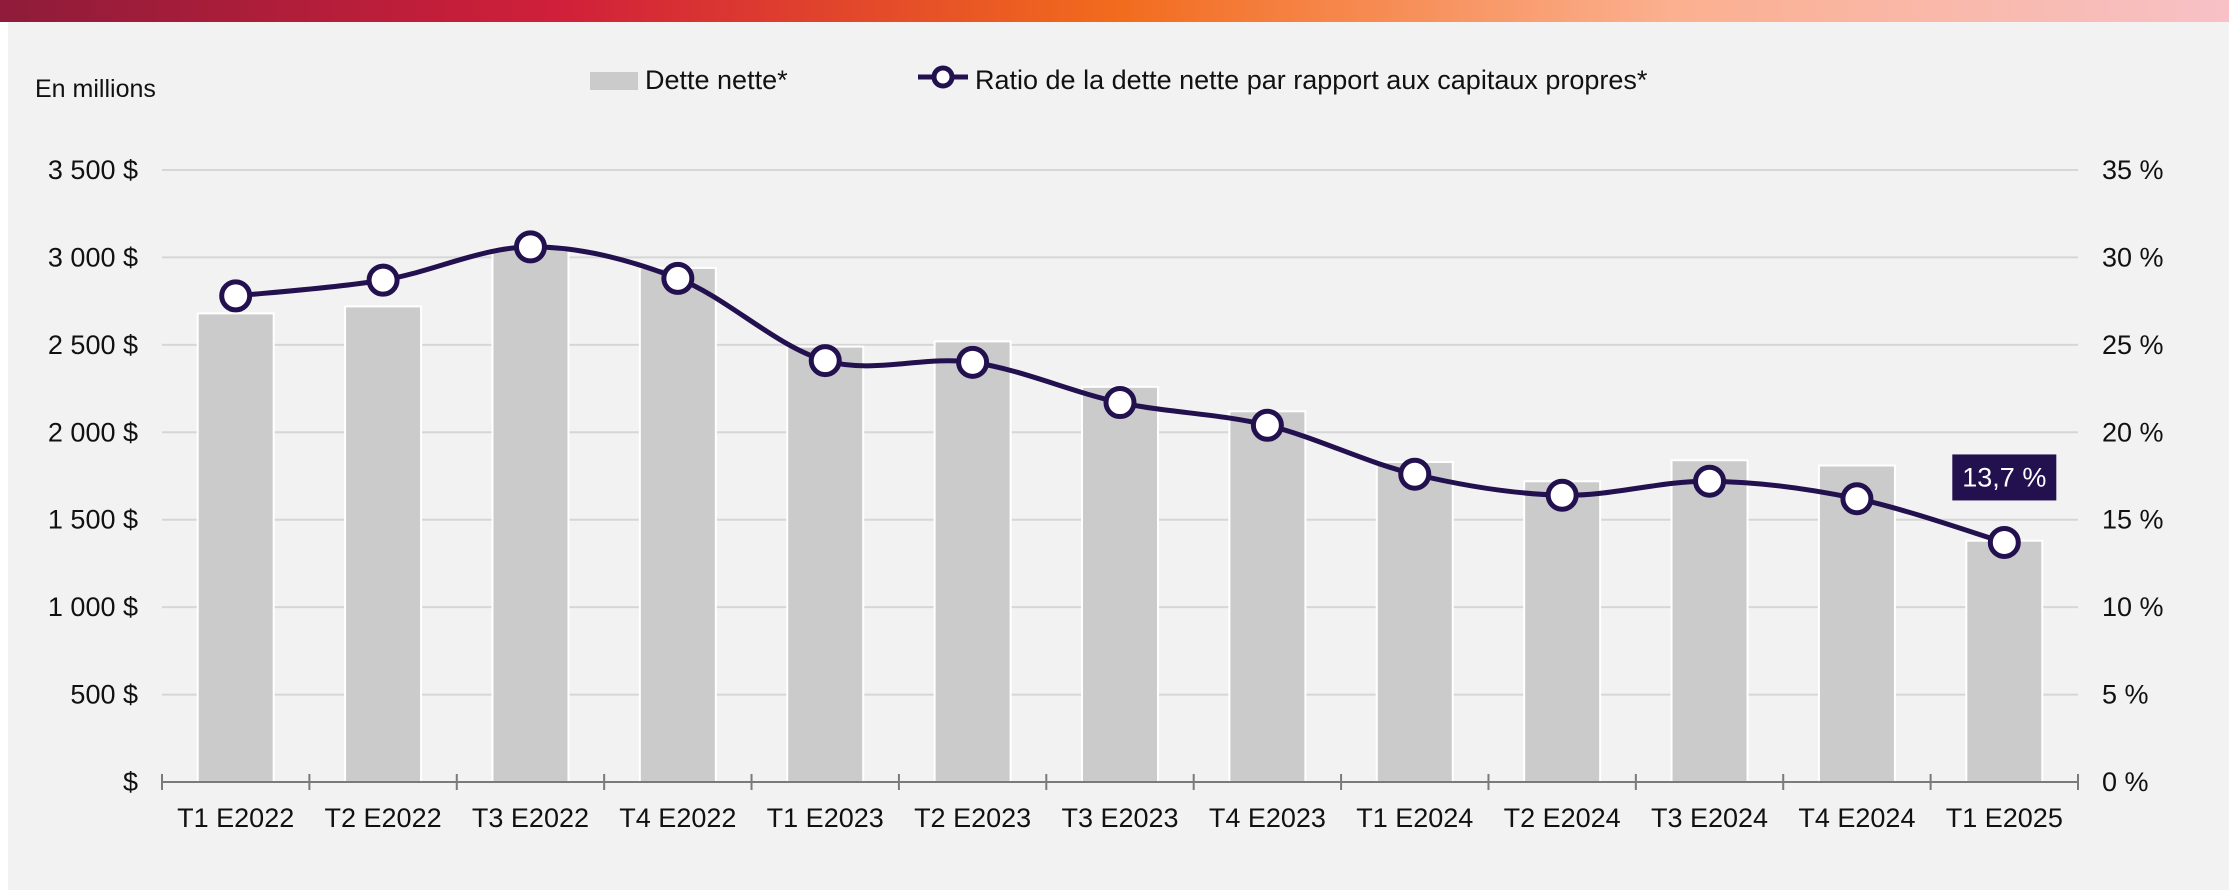  Describe the element at coordinates (2125, 782) in the screenshot. I see `right-tick-label: 0 %` at that location.